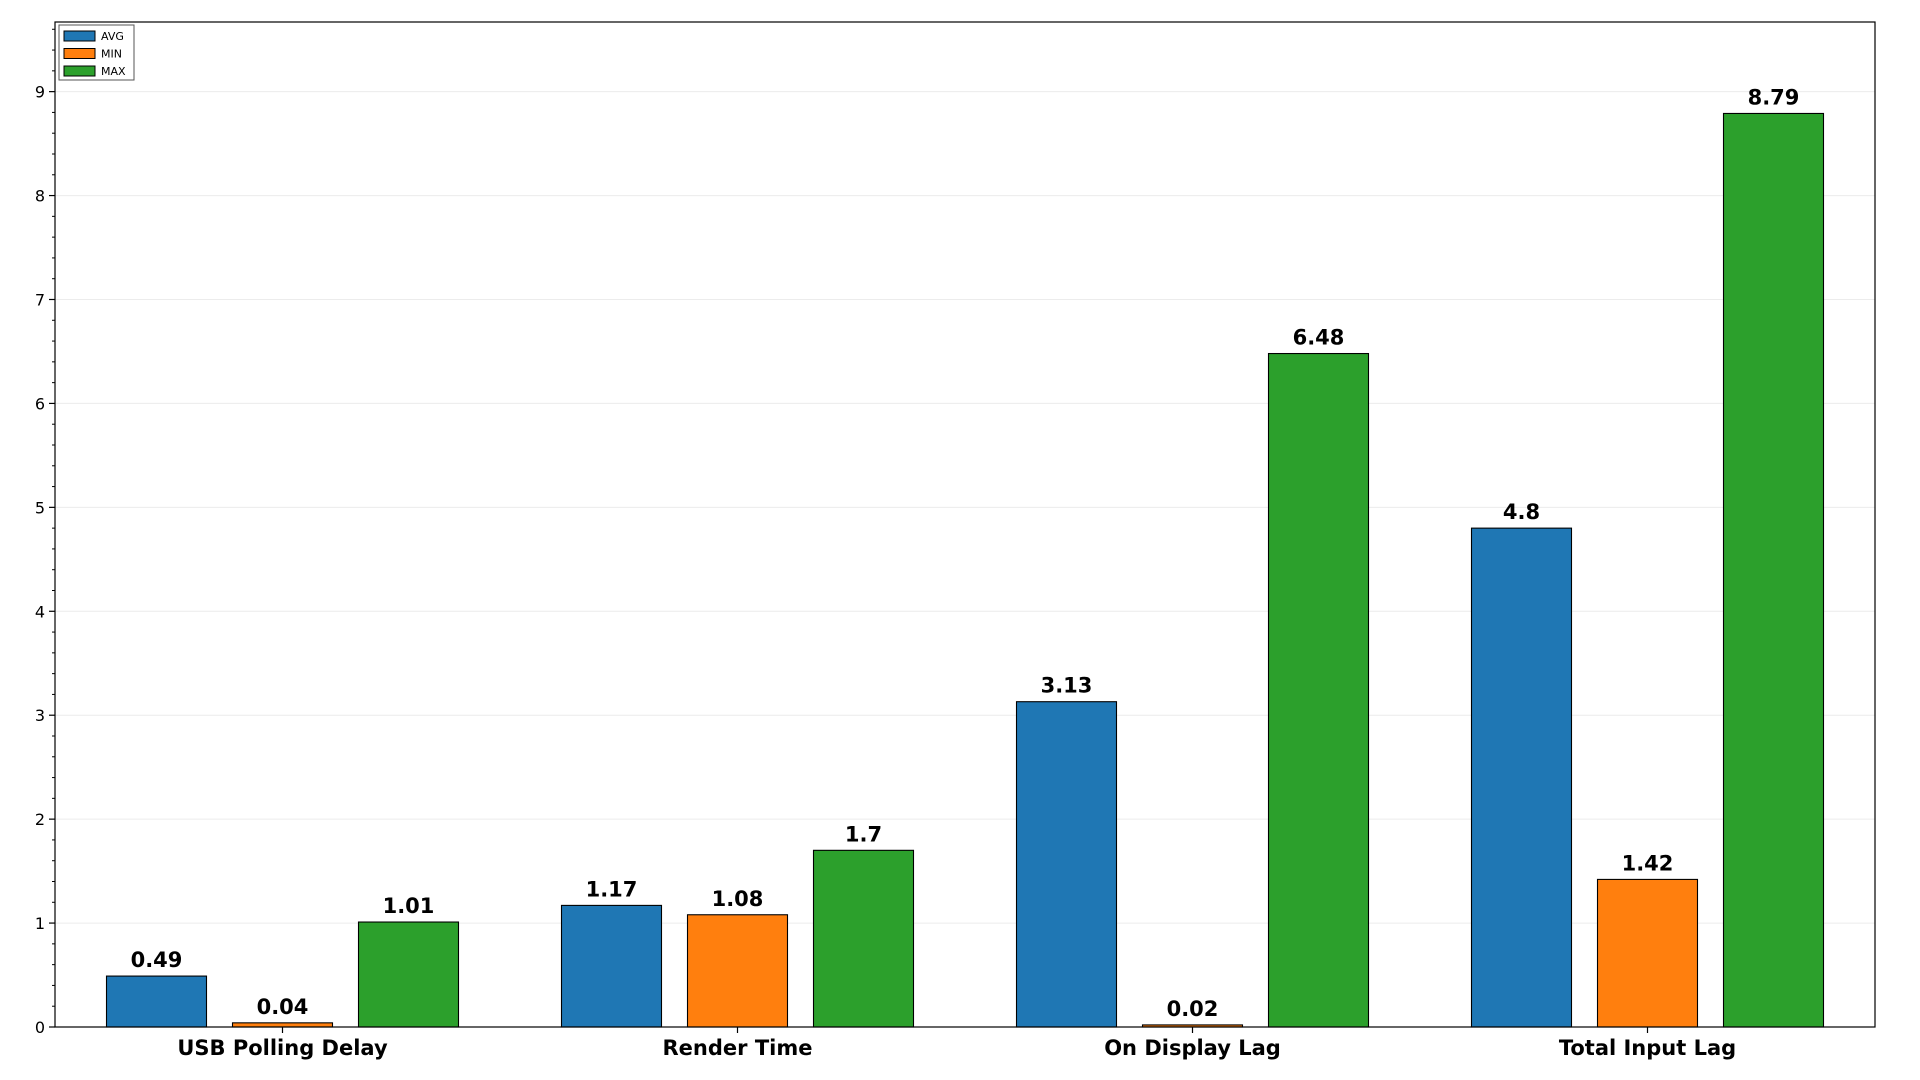  I want to click on data-label: 4.8, so click(1521, 512).